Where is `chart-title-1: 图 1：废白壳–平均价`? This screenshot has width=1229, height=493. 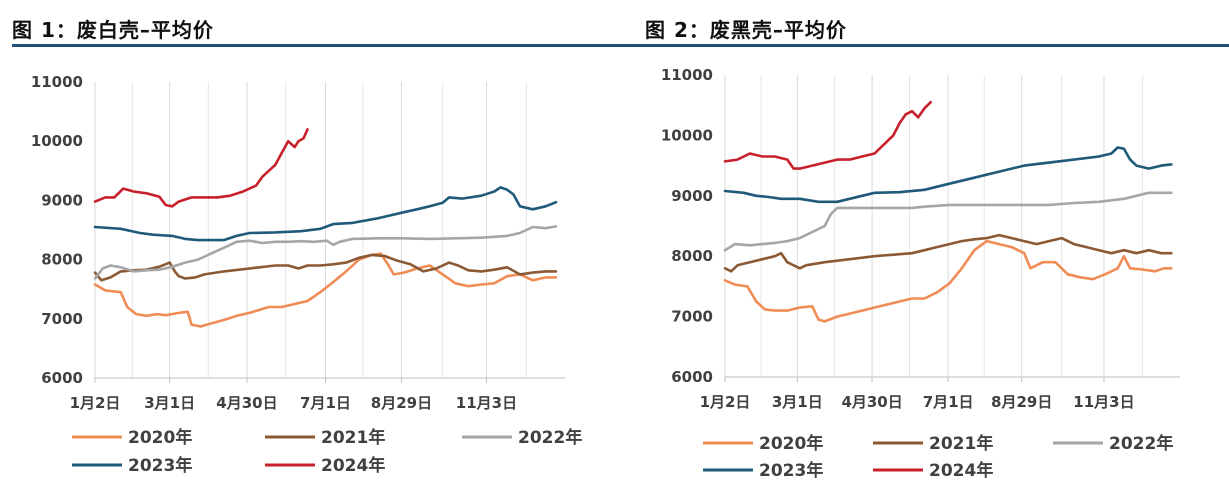
chart-title-1: 图 1：废白壳–平均价 is located at coordinates (113, 30).